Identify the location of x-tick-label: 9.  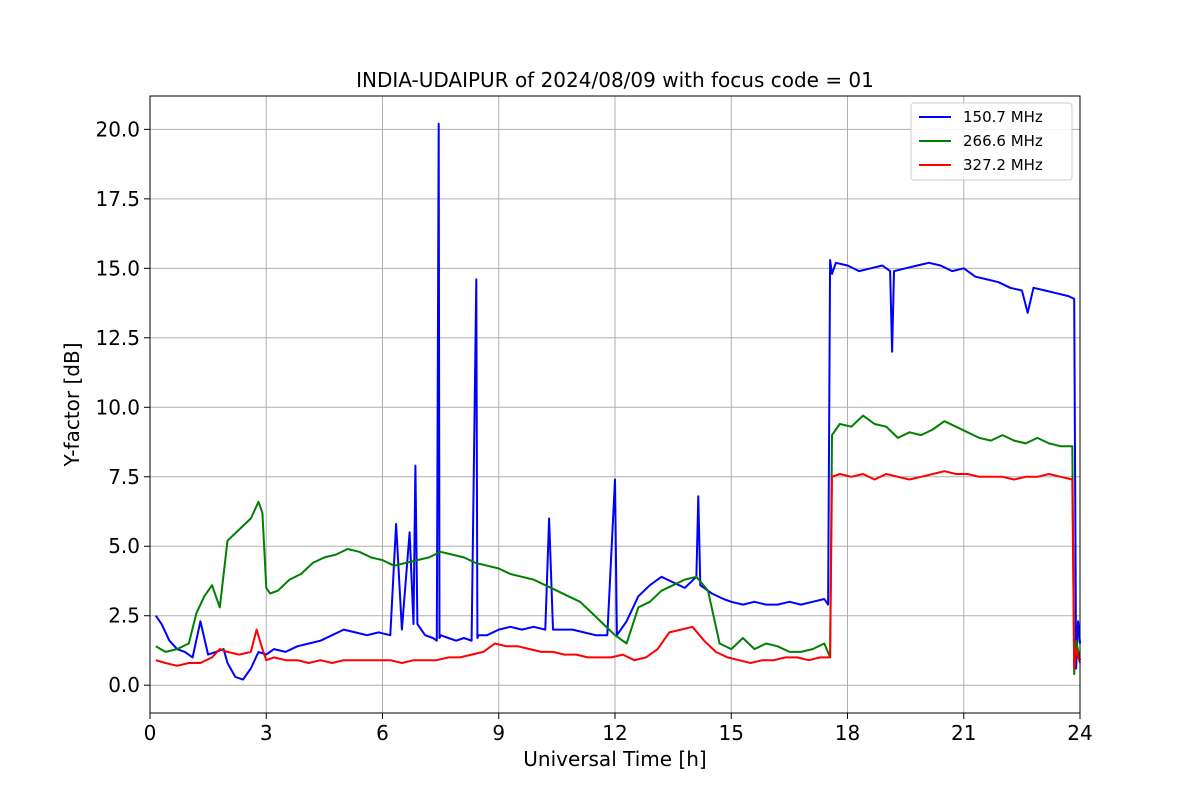
(498, 733).